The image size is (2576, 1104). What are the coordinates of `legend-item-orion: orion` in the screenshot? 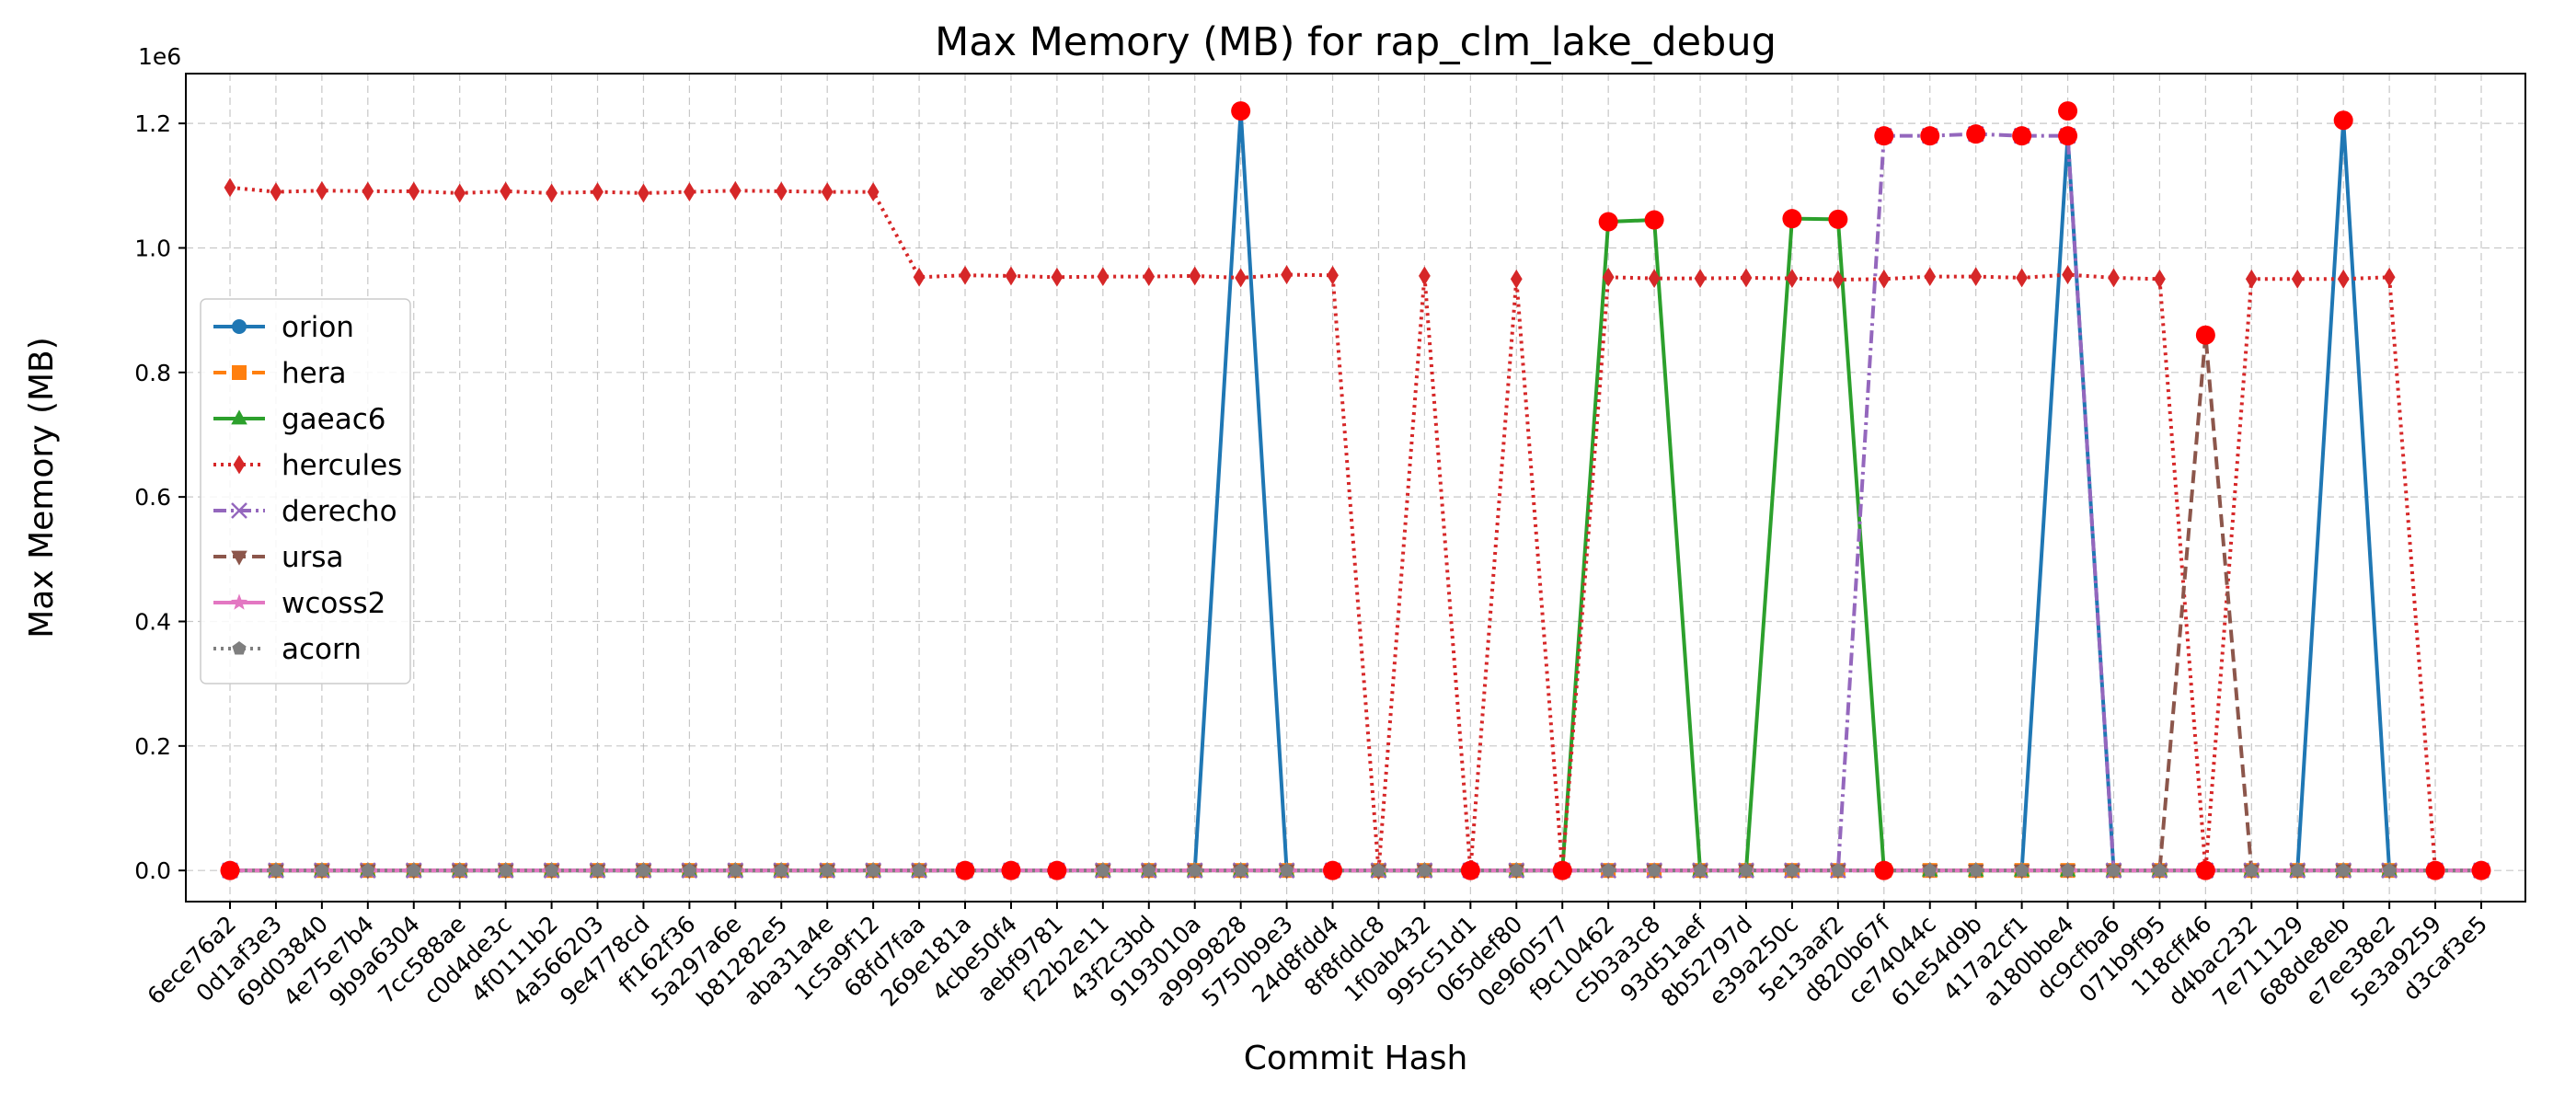 It's located at (283, 327).